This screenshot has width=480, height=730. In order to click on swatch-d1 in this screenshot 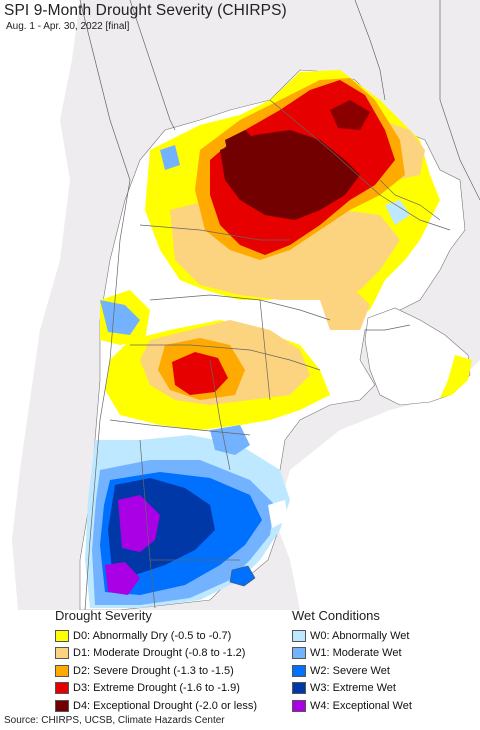, I will do `click(62, 653)`.